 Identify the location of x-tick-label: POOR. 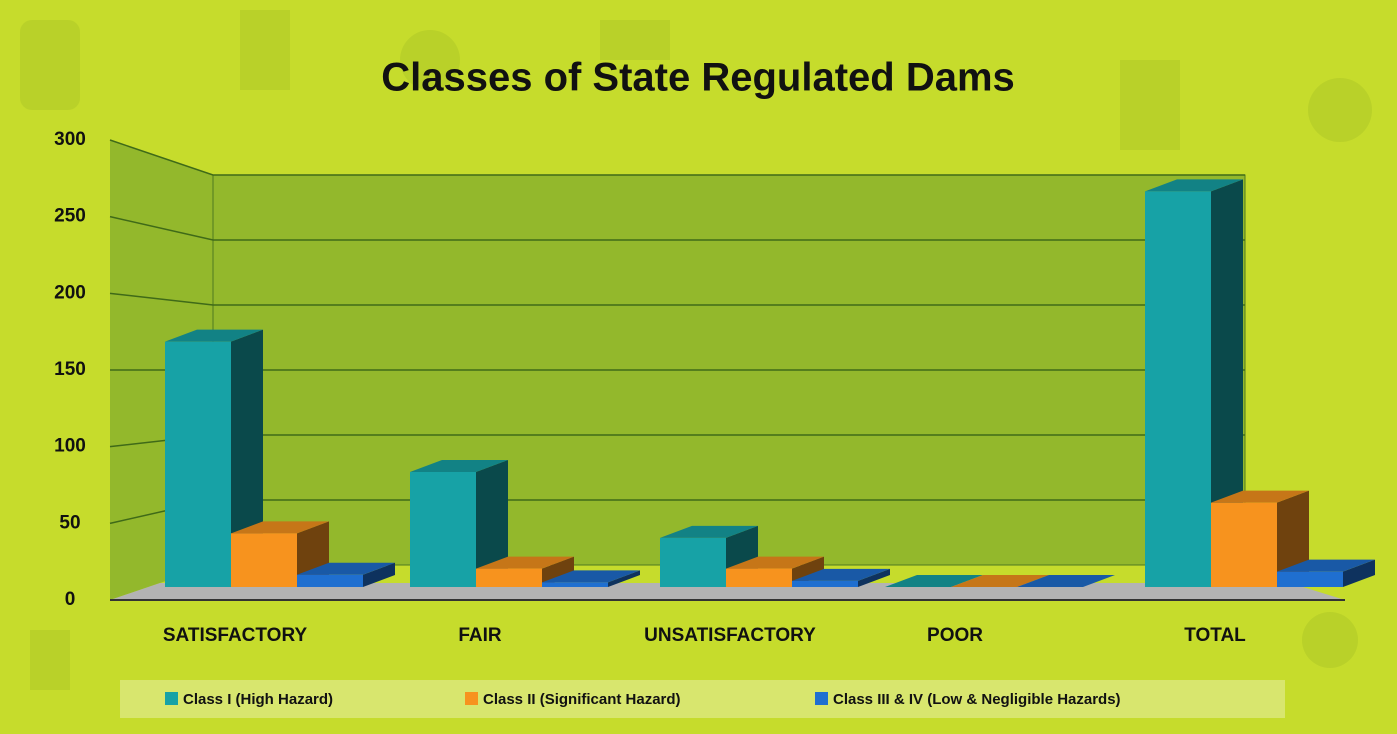
(955, 635).